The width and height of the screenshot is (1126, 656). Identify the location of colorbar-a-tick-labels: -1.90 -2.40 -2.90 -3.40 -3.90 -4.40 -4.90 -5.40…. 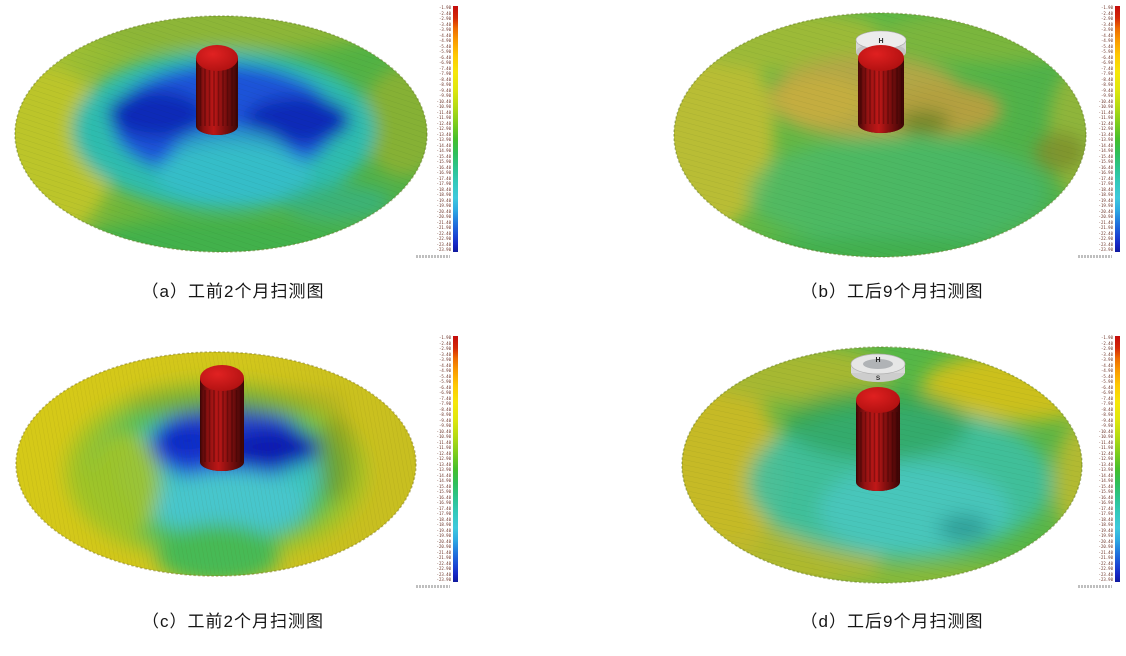
(444, 129).